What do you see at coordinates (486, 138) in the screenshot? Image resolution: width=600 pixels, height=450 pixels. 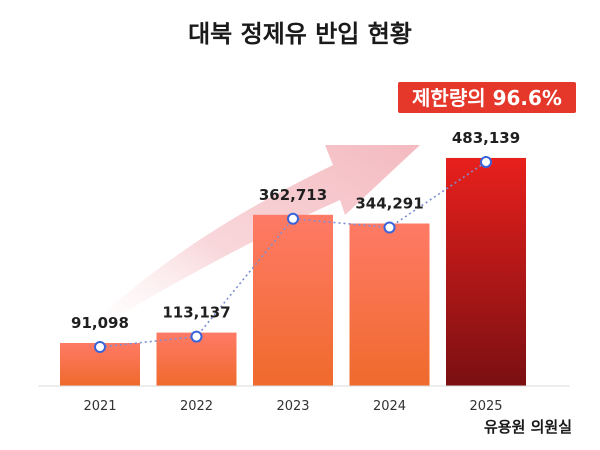 I see `value-label-2025: 483,139` at bounding box center [486, 138].